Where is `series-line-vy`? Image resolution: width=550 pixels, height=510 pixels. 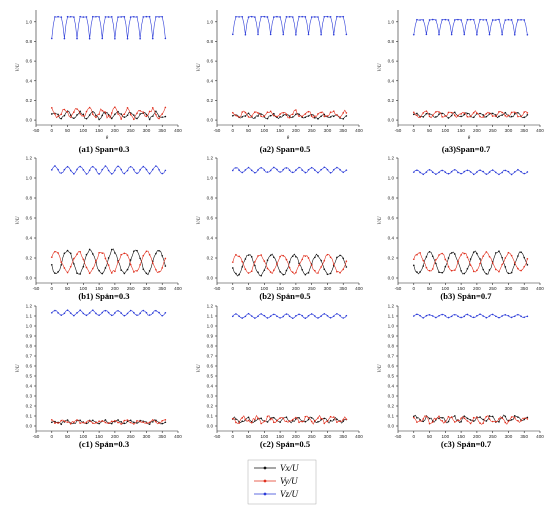
series-line-vy is located at coordinates (108, 262).